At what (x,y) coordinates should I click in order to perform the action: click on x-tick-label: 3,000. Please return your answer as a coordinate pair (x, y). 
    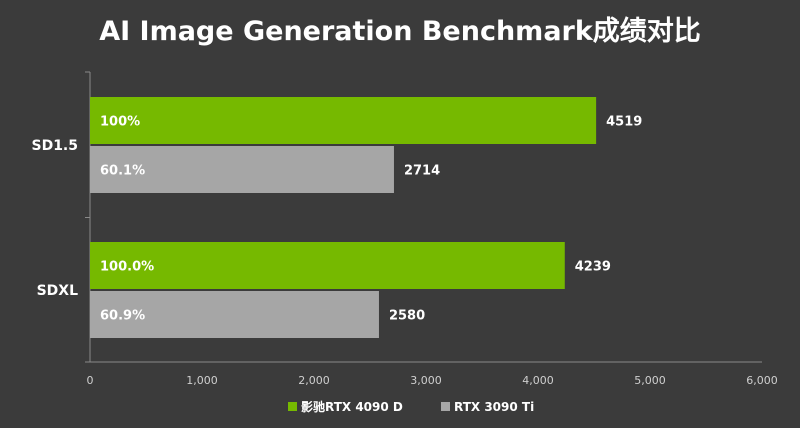
    Looking at the image, I should click on (426, 380).